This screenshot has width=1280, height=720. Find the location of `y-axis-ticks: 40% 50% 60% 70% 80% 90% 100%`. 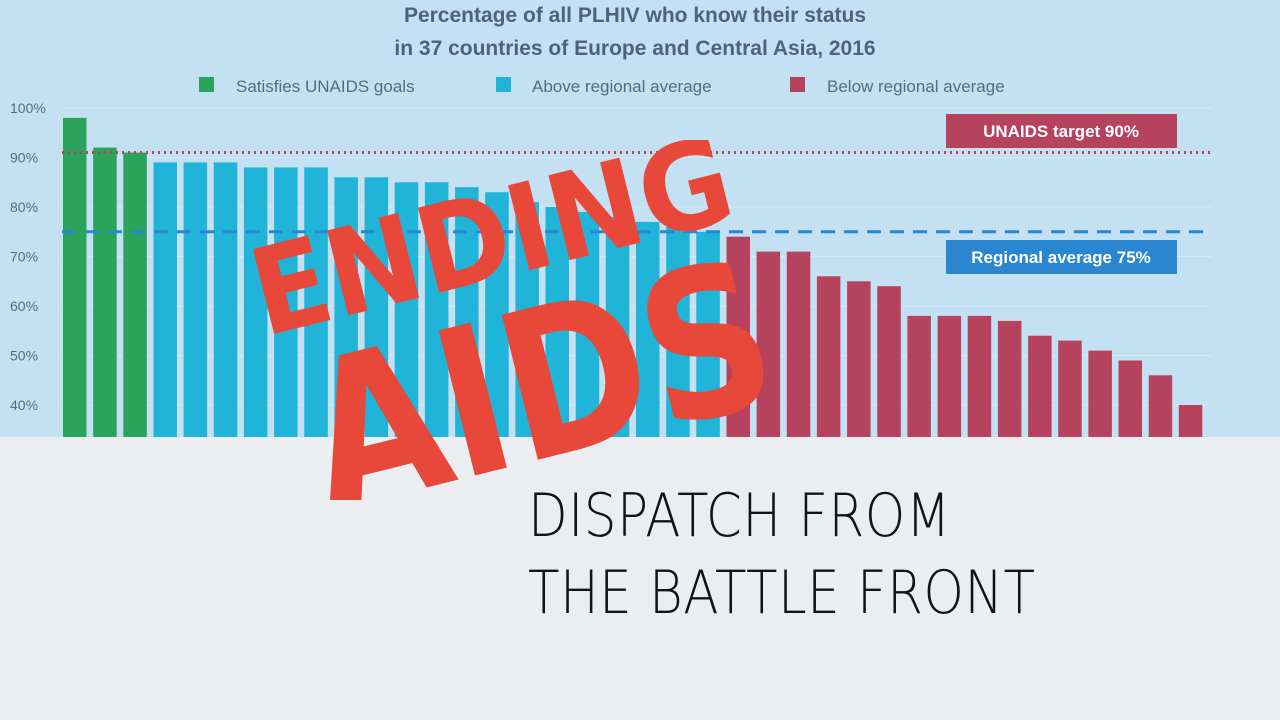

y-axis-ticks: 40% 50% 60% 70% 80% 90% 100% is located at coordinates (28, 256).